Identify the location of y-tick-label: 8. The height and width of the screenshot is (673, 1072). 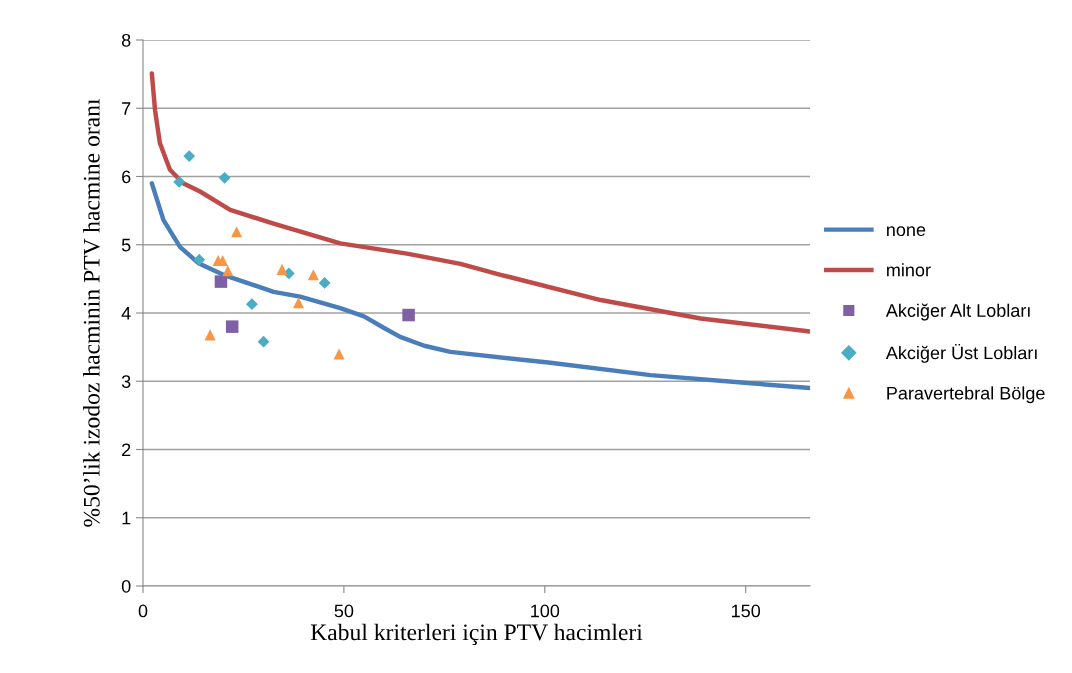
(126, 40).